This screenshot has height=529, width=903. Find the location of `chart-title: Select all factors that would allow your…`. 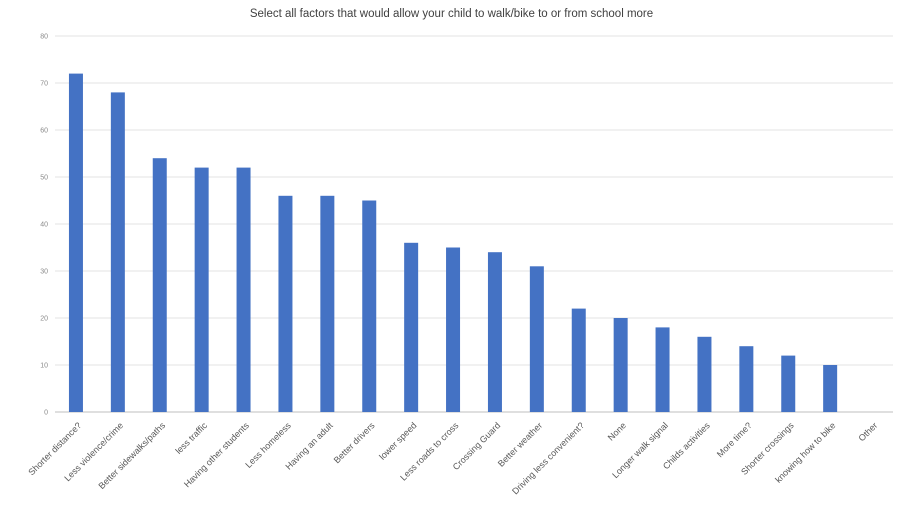

chart-title: Select all factors that would allow your… is located at coordinates (451, 14).